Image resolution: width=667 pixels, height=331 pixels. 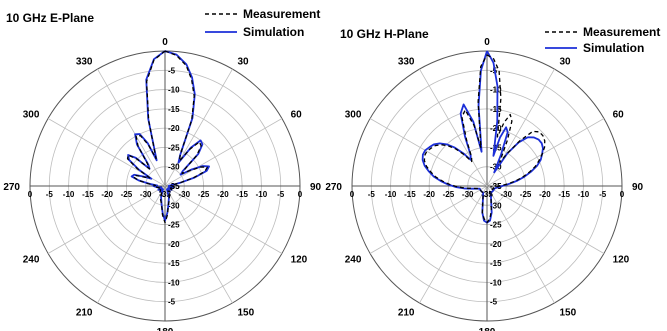 What do you see at coordinates (244, 61) in the screenshot?
I see `e-plane-angle-label: 30` at bounding box center [244, 61].